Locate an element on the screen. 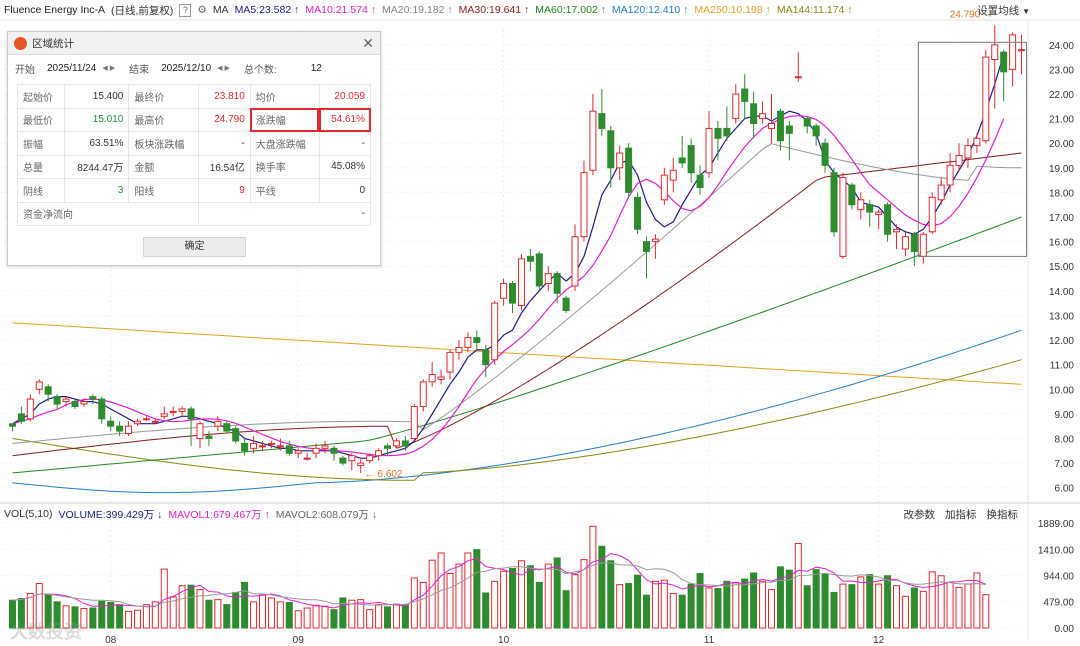 Image resolution: width=1080 pixels, height=646 pixels. count-label: 总个数: is located at coordinates (260, 70).